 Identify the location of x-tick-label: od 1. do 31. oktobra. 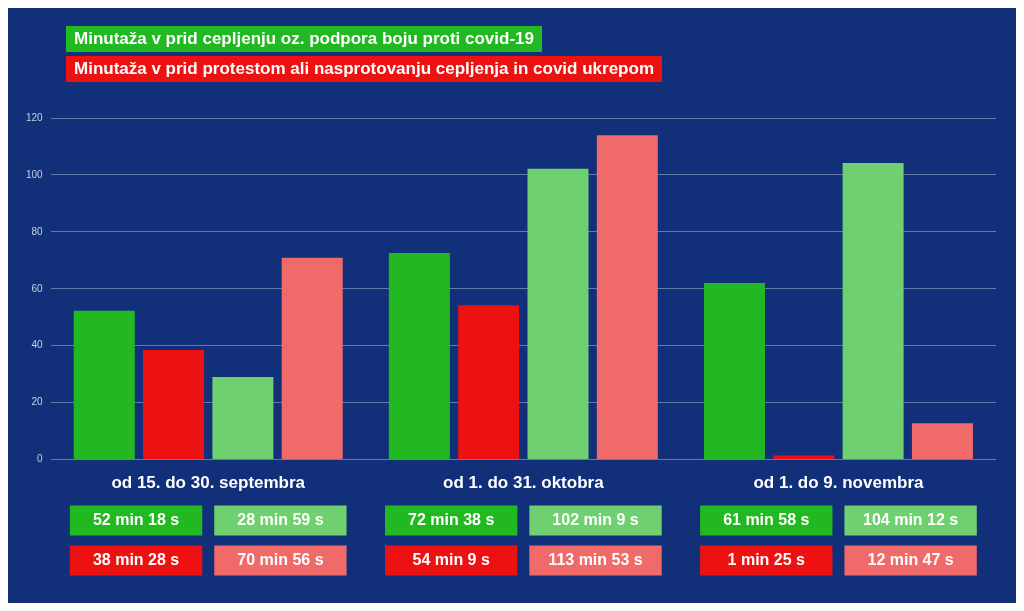
(524, 483).